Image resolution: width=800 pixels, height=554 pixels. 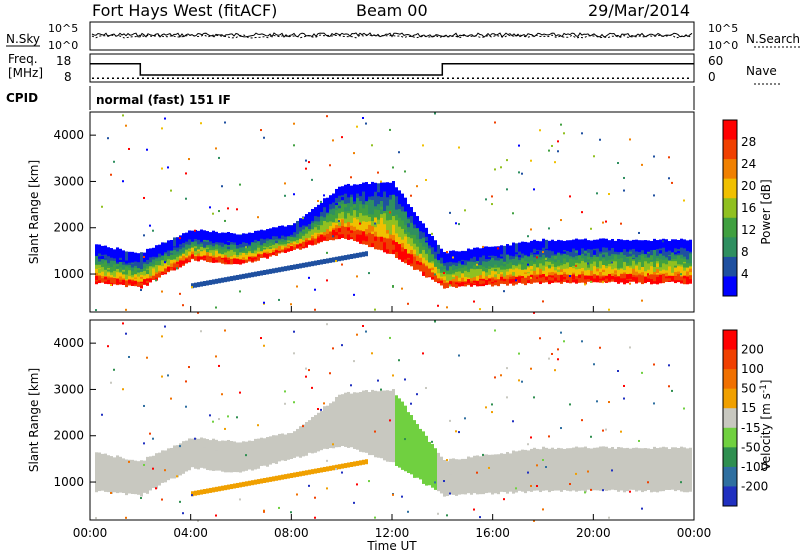 What do you see at coordinates (163, 100) in the screenshot?
I see `cpid-value: normal (fast) 151 IF` at bounding box center [163, 100].